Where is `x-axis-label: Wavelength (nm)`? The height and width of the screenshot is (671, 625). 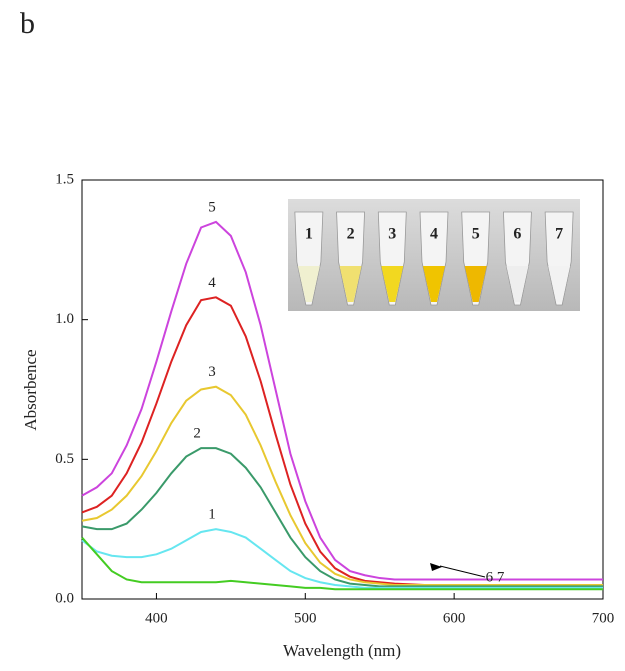 x-axis-label: Wavelength (nm) is located at coordinates (342, 650).